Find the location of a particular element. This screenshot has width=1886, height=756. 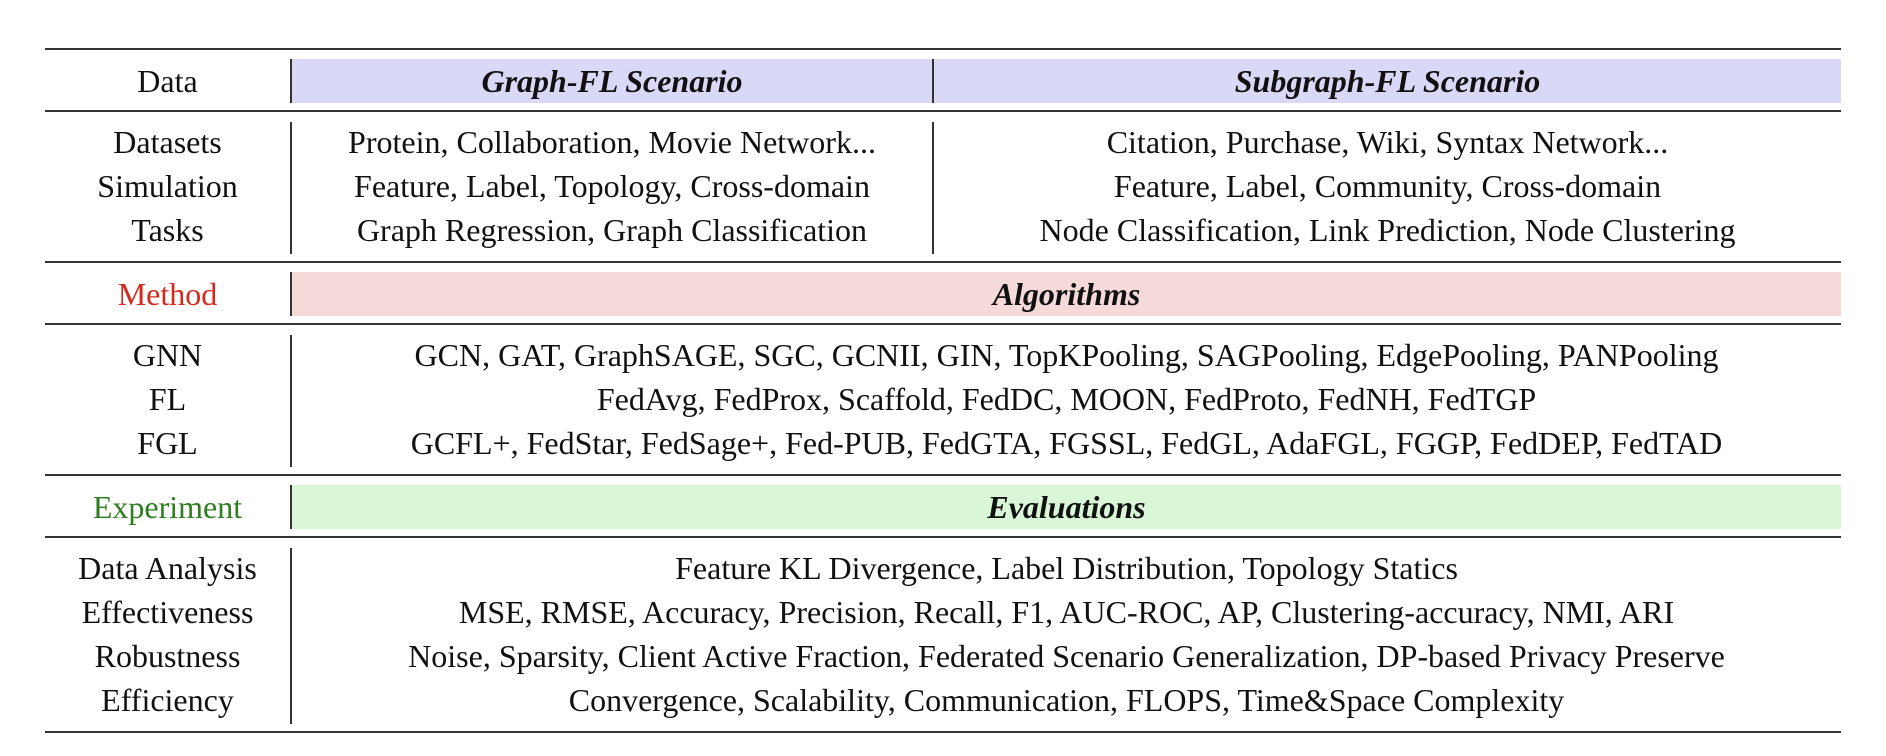

method-section-rule is located at coordinates (943, 475).